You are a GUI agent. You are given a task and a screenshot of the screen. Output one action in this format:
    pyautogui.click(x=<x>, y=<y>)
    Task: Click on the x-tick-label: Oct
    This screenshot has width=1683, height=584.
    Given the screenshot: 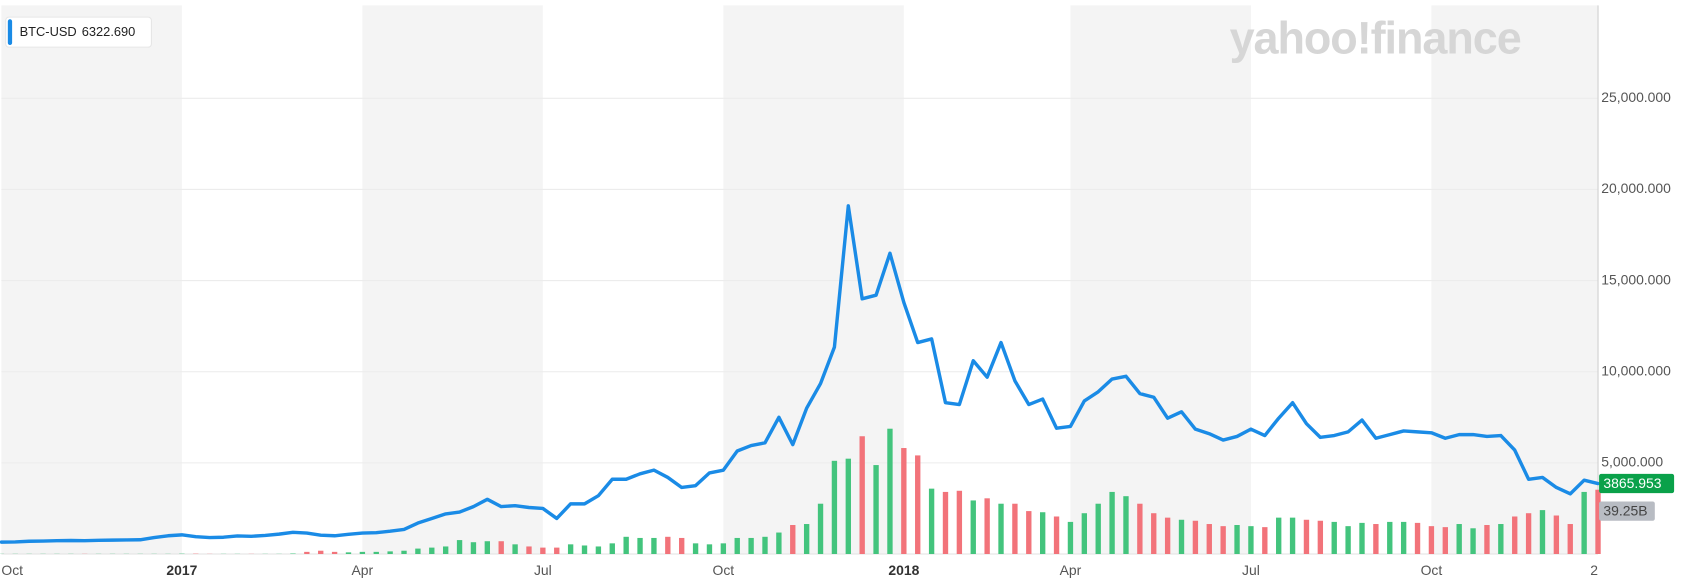 What is the action you would take?
    pyautogui.click(x=12, y=570)
    